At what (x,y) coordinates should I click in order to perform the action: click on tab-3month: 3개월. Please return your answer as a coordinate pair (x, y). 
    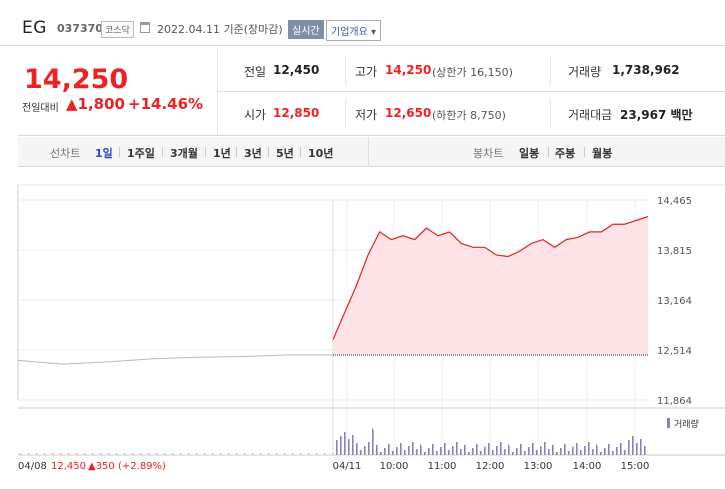
    Looking at the image, I should click on (184, 153).